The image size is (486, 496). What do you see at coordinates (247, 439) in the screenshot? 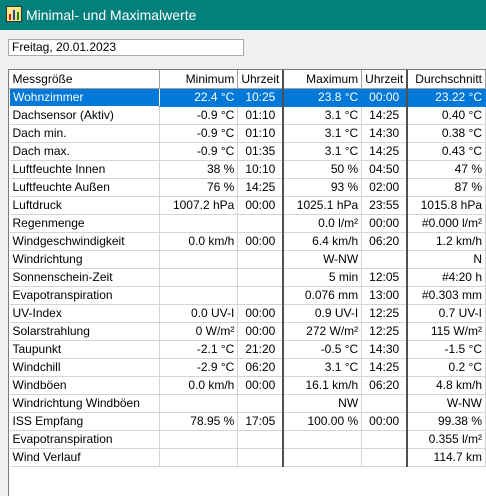
I see `table-row: Evapotranspiration 0.355 l/m²` at bounding box center [247, 439].